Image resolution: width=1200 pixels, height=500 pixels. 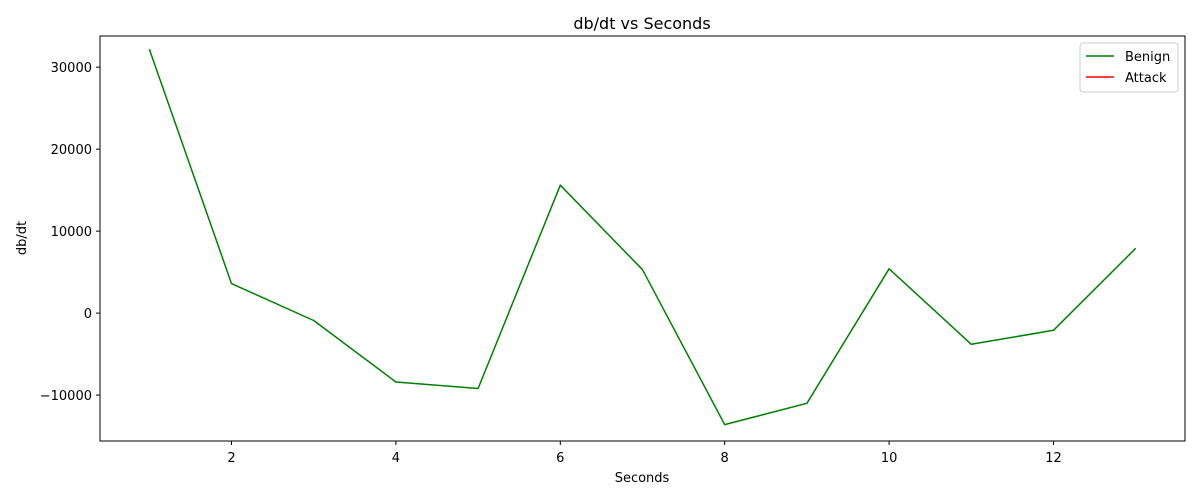 What do you see at coordinates (560, 458) in the screenshot?
I see `x-tick-label: 6` at bounding box center [560, 458].